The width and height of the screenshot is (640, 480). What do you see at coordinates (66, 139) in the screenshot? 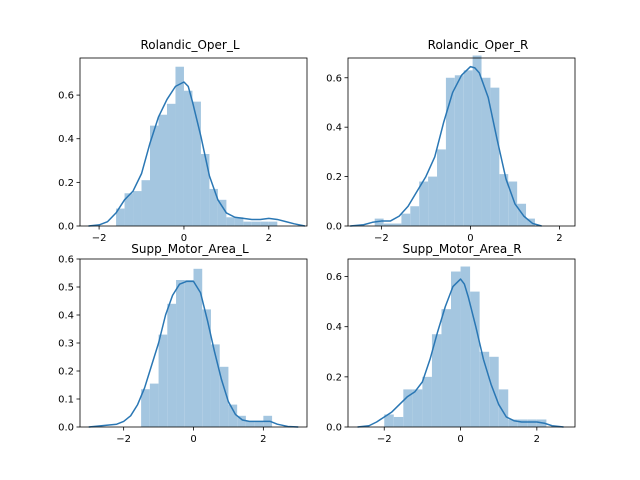
I see `y-tick-label-rolandic-oper-l-2: 0.4` at bounding box center [66, 139].